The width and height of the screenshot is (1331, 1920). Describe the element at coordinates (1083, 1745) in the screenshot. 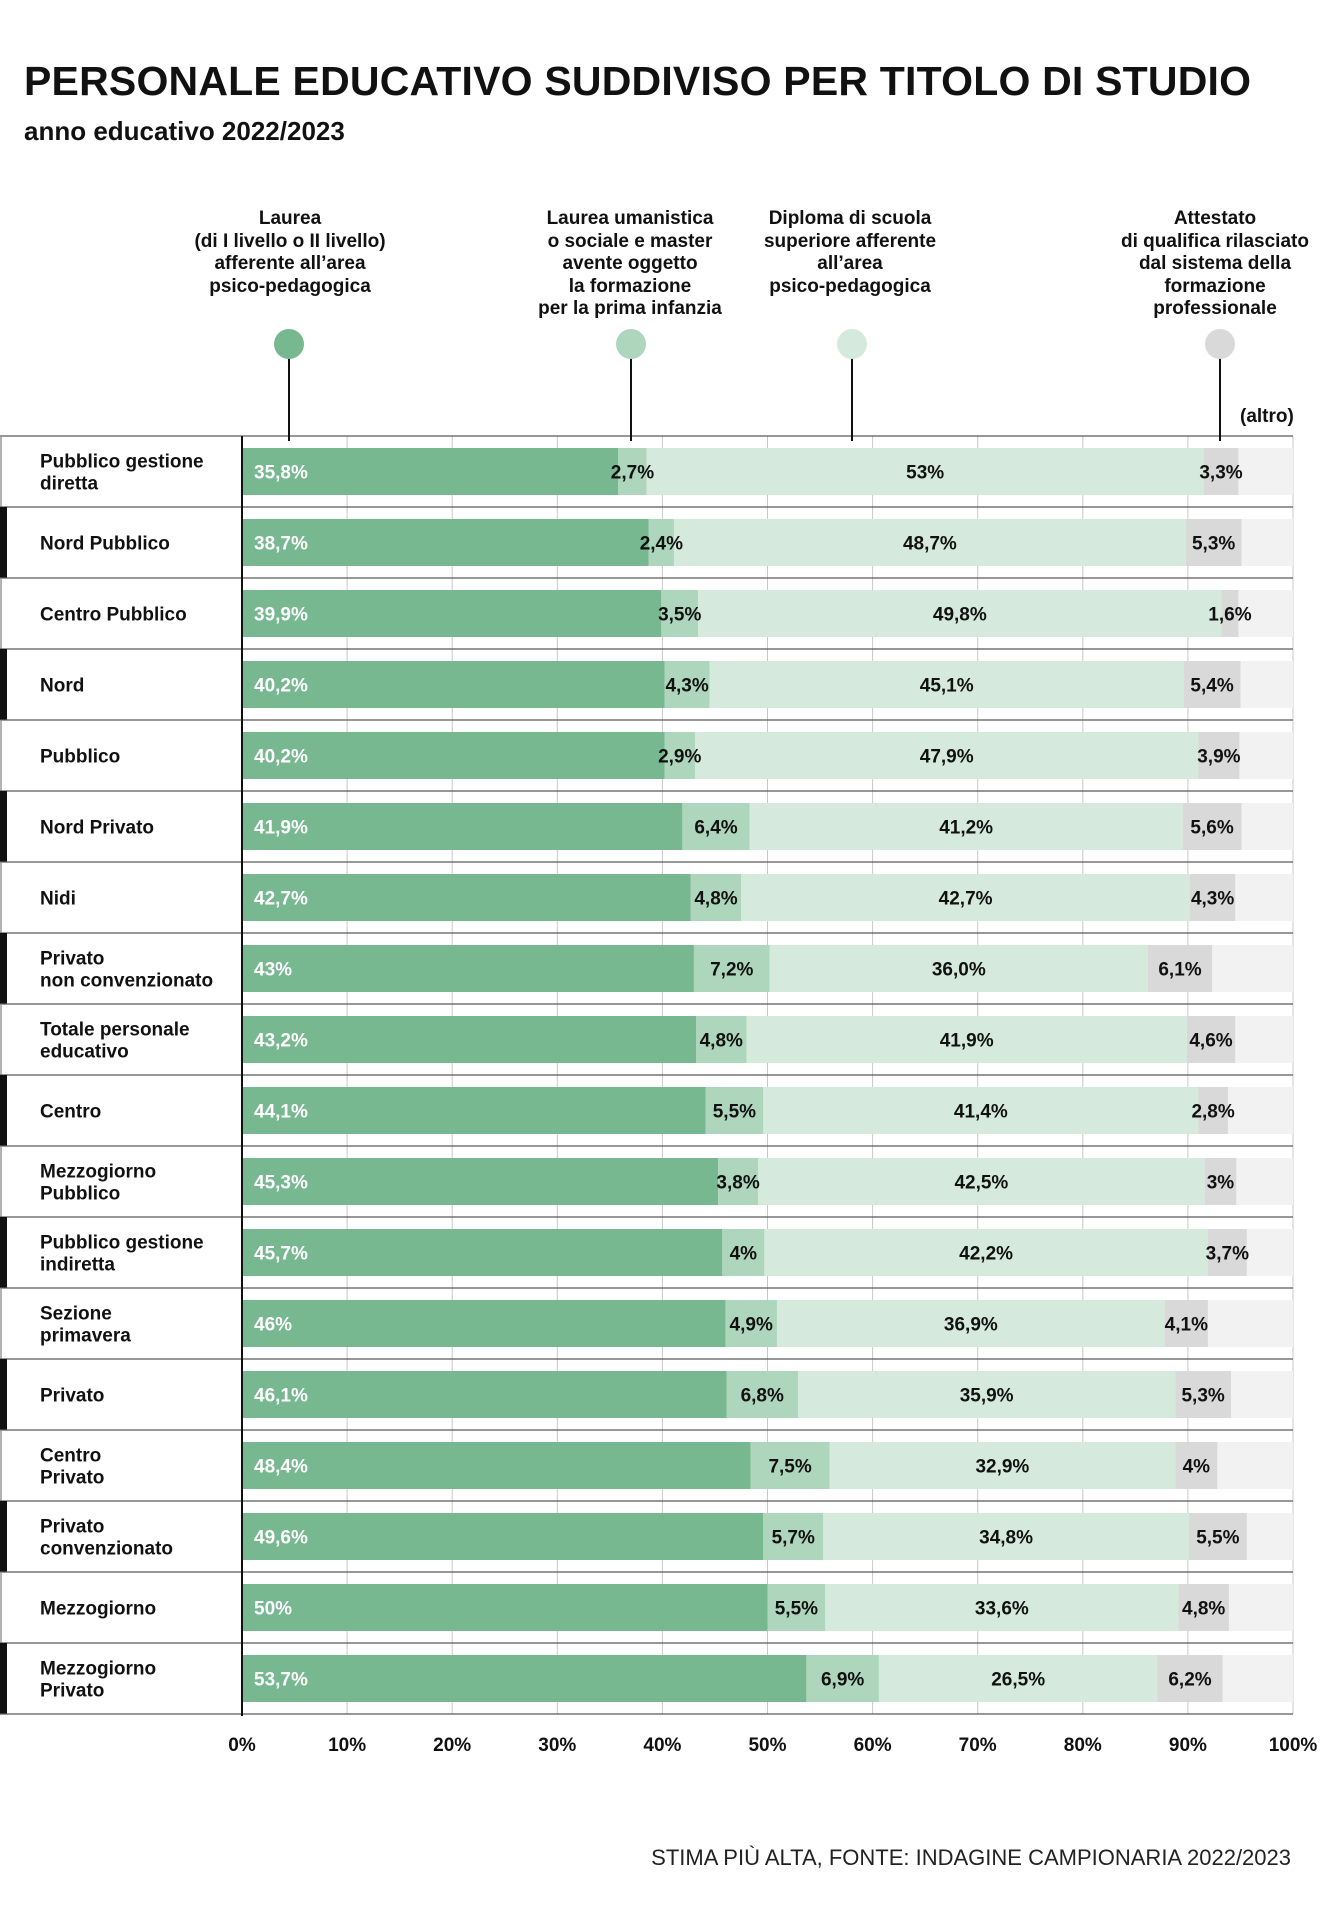

I see `x-tick-label: 80%` at that location.